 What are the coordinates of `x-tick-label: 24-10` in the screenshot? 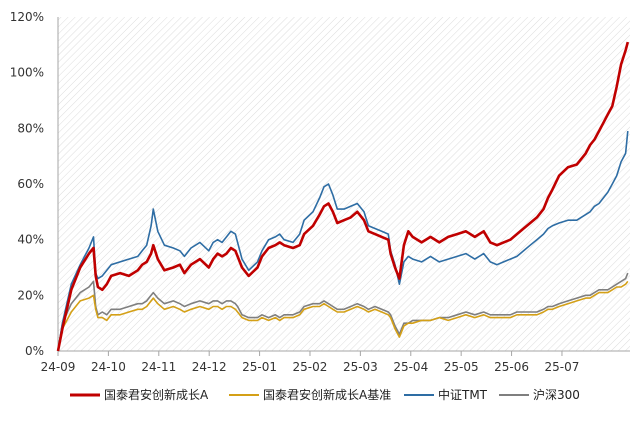 It's located at (108, 367).